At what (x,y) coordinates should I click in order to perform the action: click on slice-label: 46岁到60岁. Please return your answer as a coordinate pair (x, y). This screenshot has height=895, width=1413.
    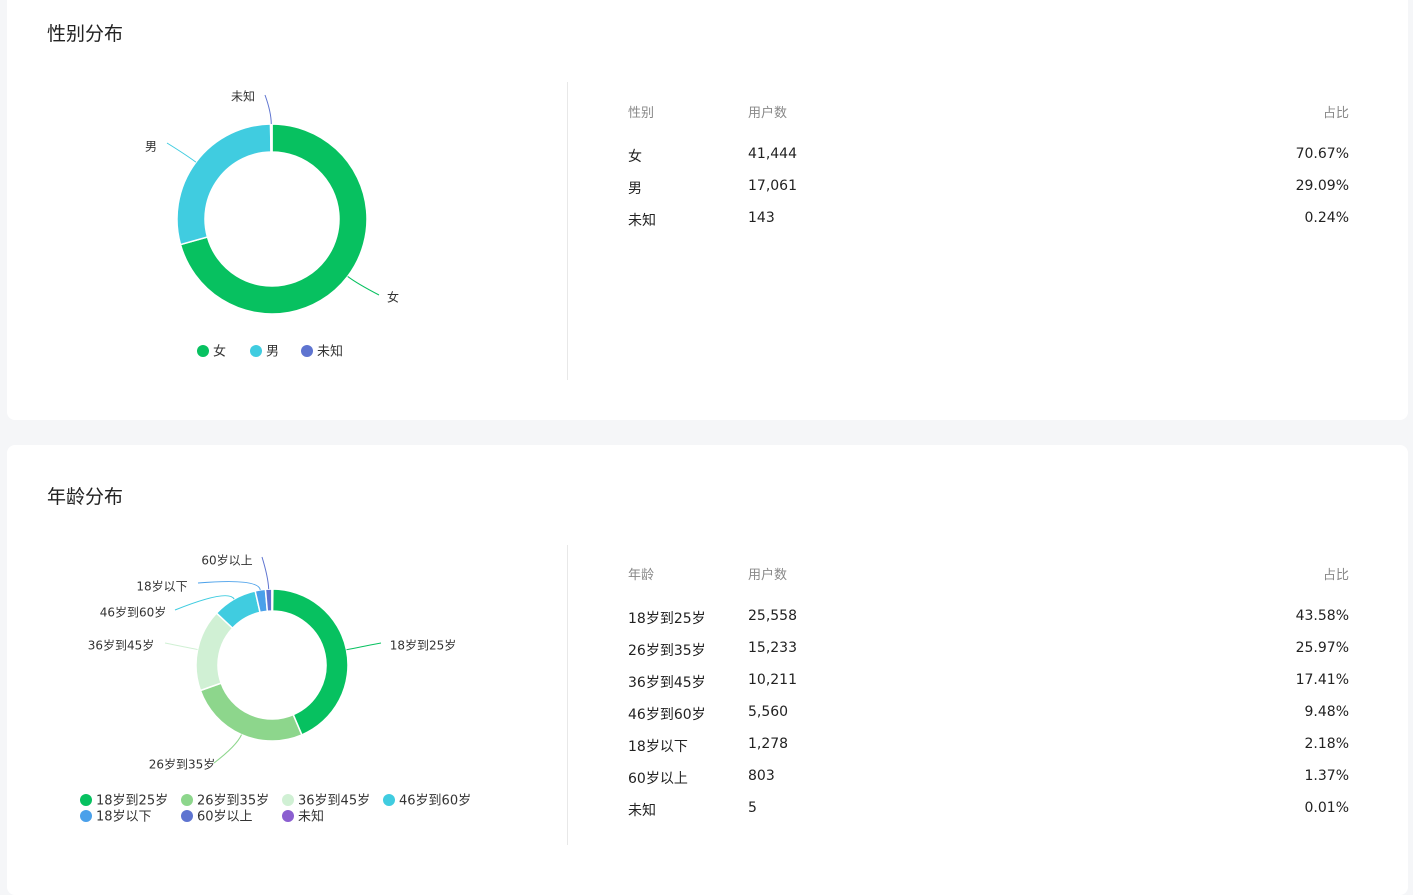
    Looking at the image, I should click on (133, 612).